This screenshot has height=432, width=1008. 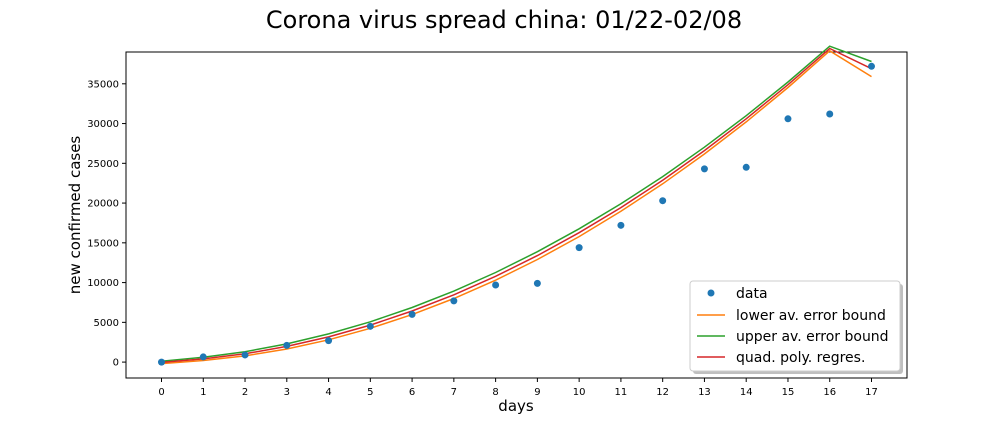 What do you see at coordinates (504, 20) in the screenshot?
I see `chart-title: Corona virus spread china: 01/22-02/08` at bounding box center [504, 20].